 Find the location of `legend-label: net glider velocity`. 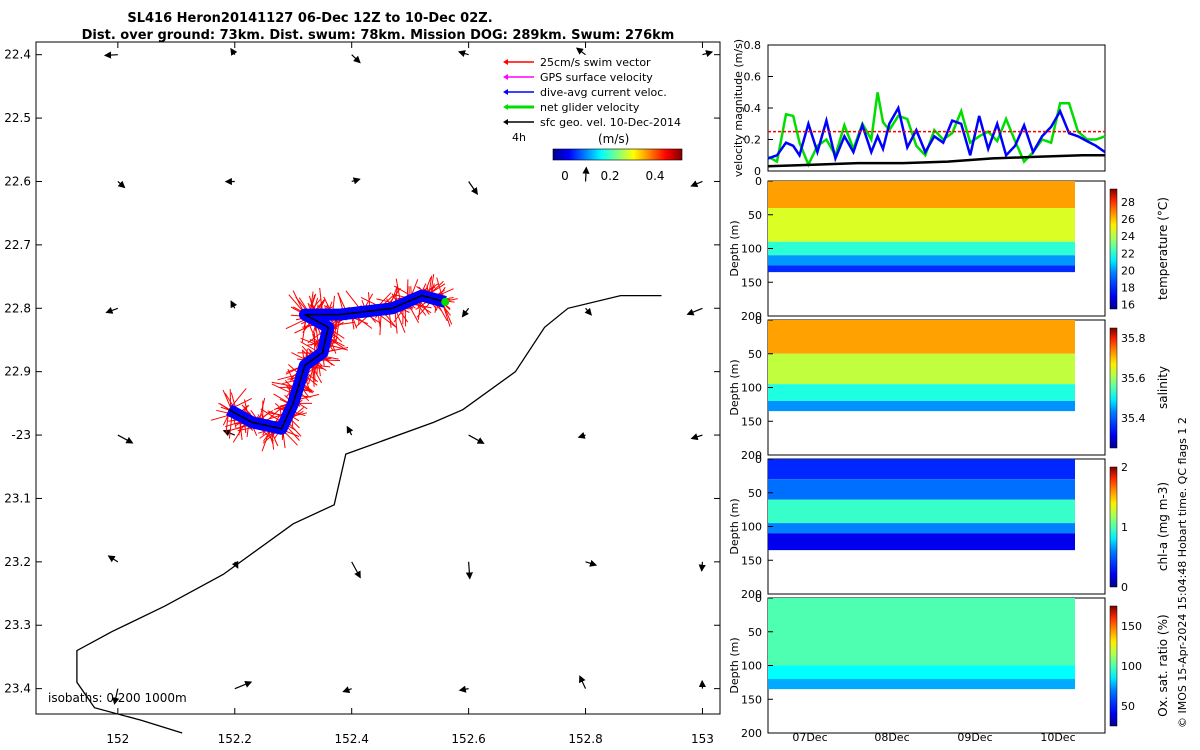

legend-label: net glider velocity is located at coordinates (590, 107).